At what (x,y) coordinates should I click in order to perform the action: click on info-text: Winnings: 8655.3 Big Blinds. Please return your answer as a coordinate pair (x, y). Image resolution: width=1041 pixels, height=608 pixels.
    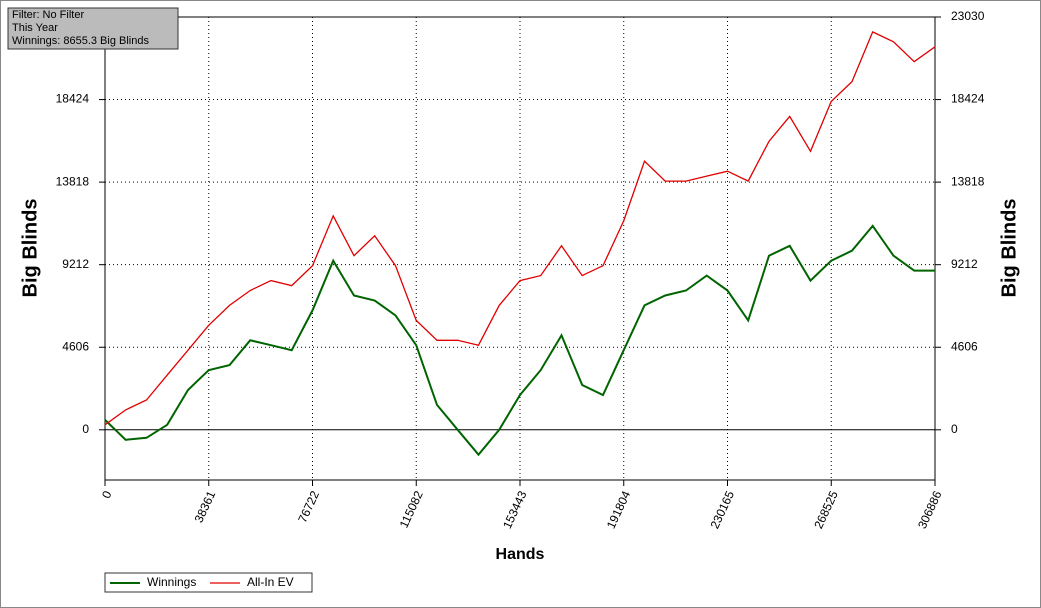
    Looking at the image, I should click on (80, 41).